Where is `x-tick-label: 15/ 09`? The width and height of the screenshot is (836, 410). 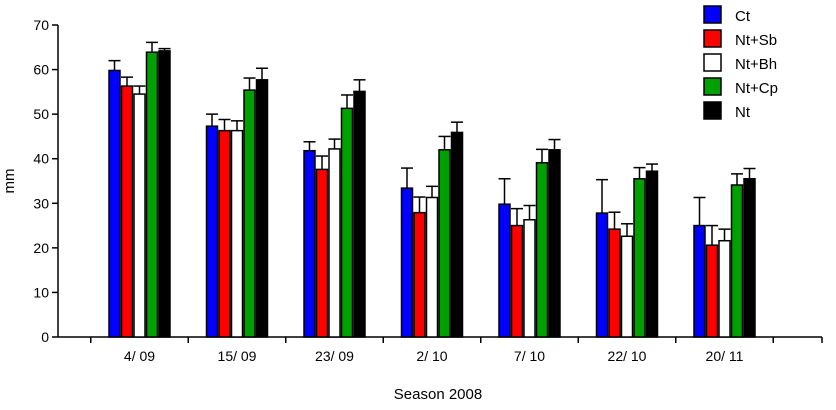 x-tick-label: 15/ 09 is located at coordinates (237, 356).